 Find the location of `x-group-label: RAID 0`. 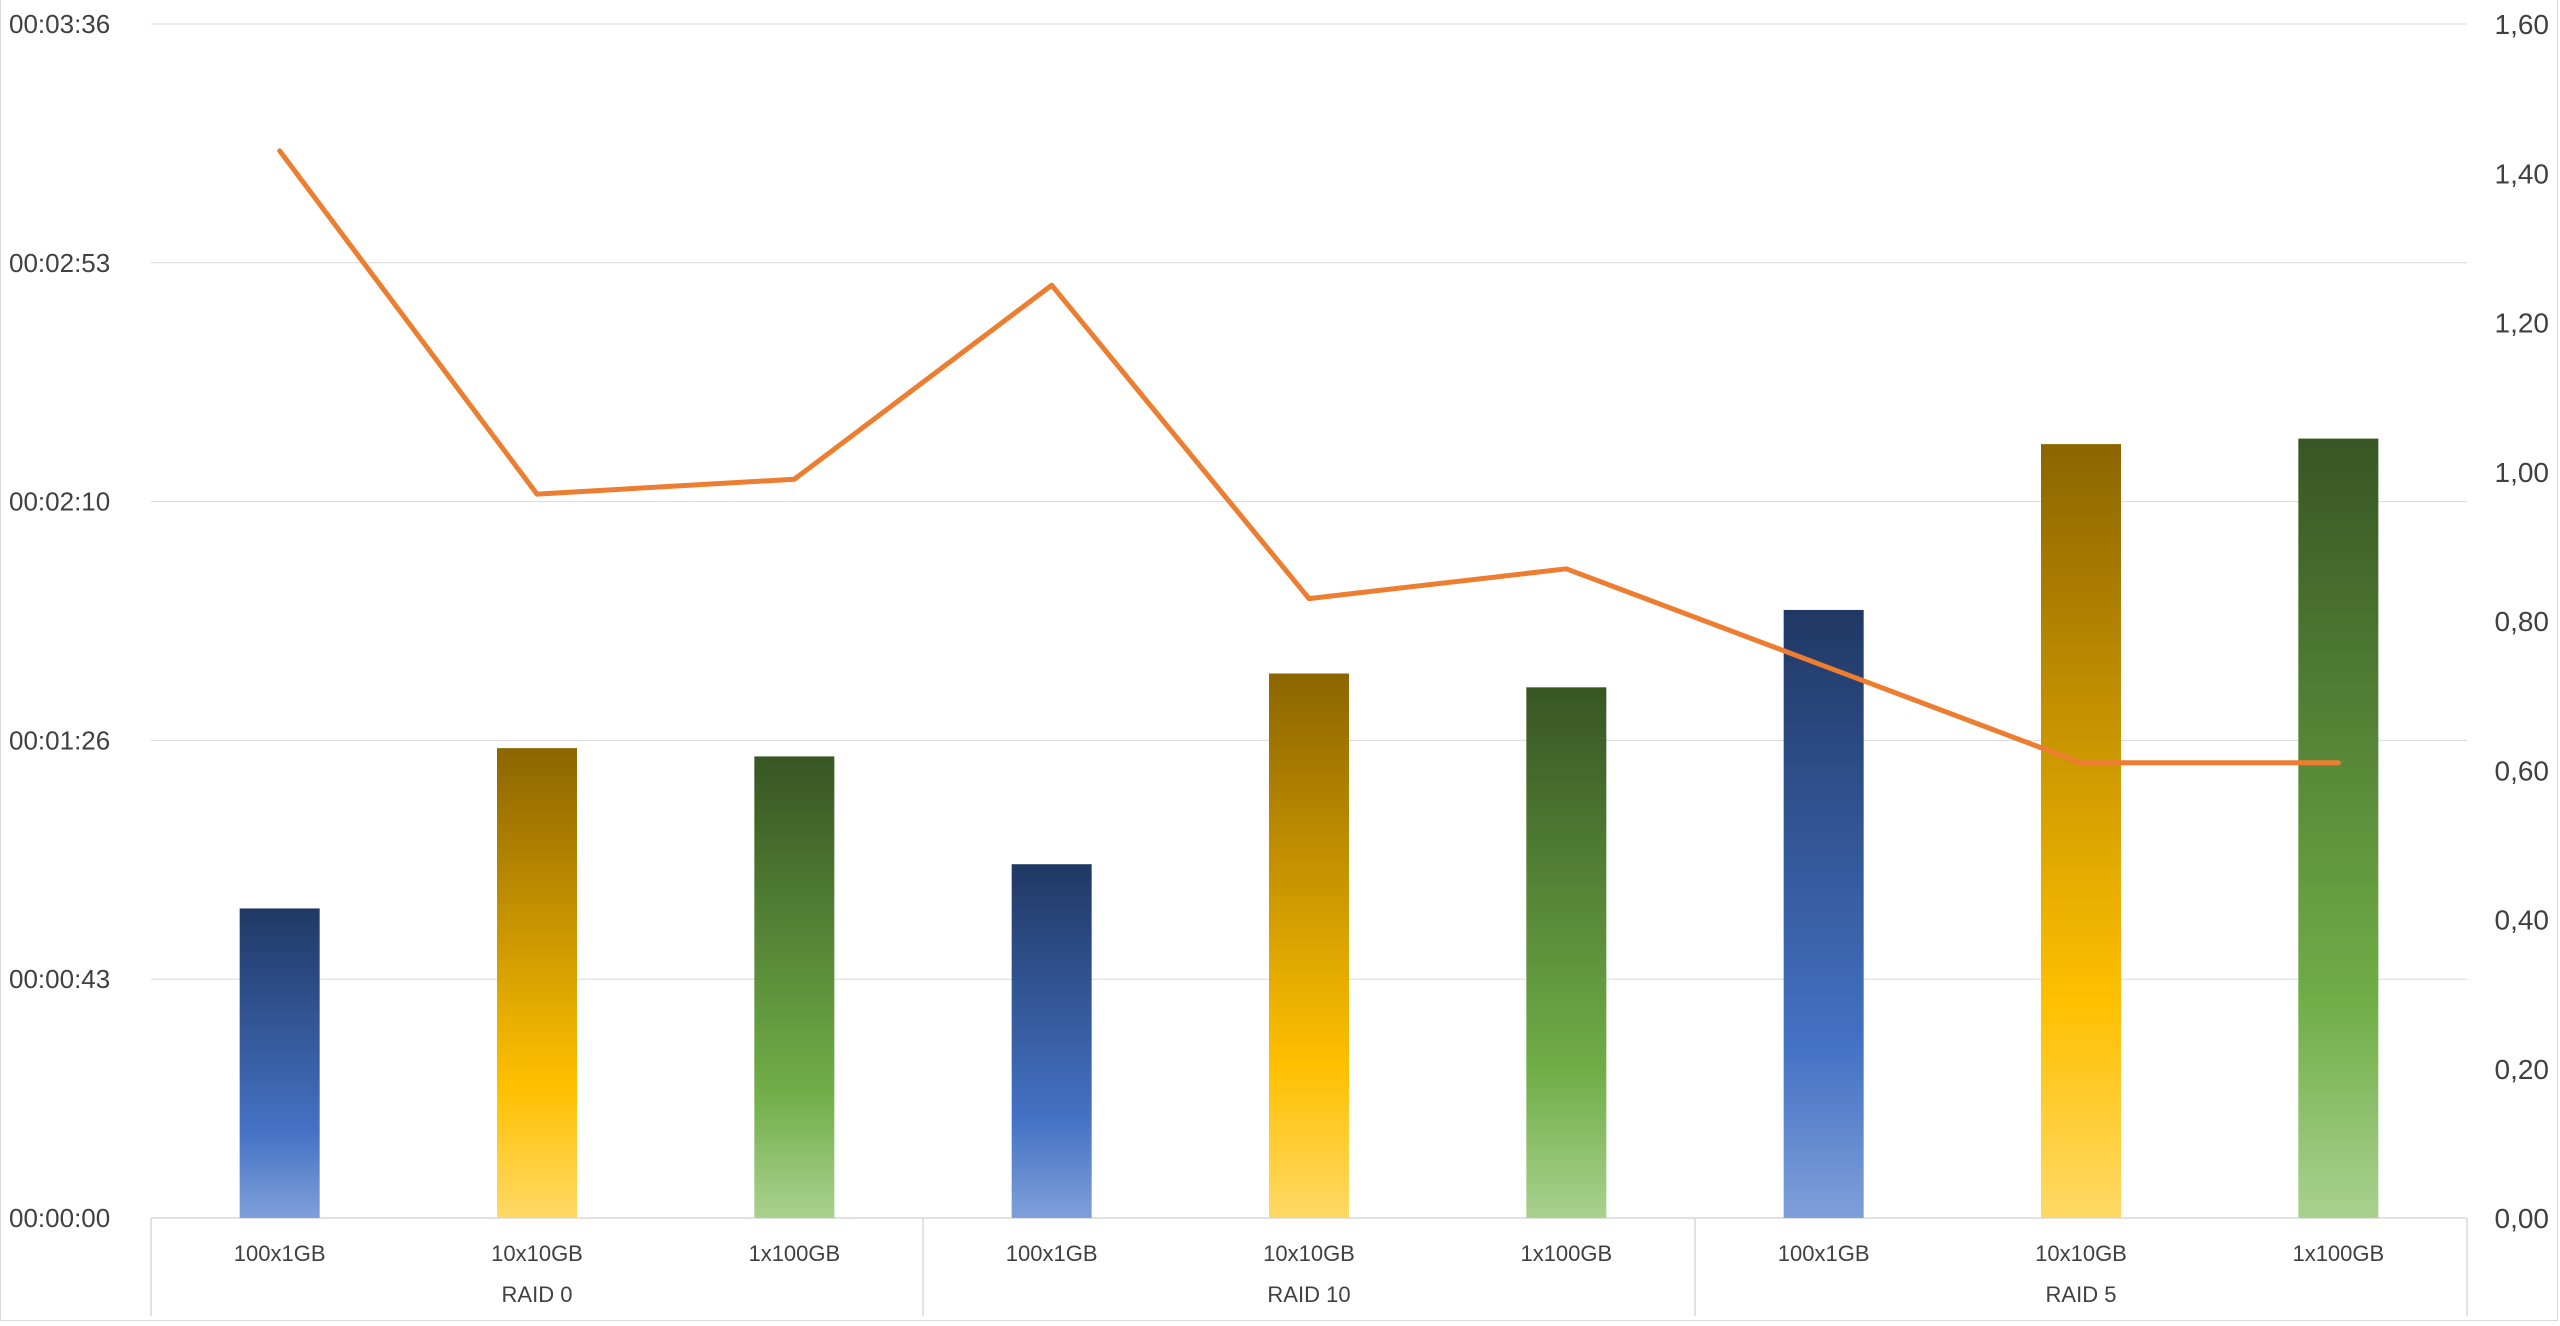

x-group-label: RAID 0 is located at coordinates (537, 1294).